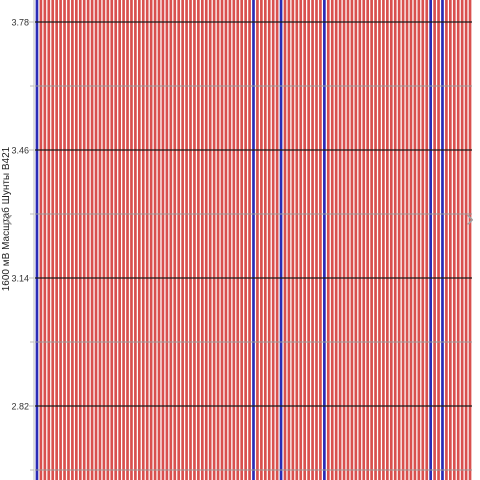  Describe the element at coordinates (9, 218) in the screenshot. I see `chevron-left-icon: ‹` at that location.